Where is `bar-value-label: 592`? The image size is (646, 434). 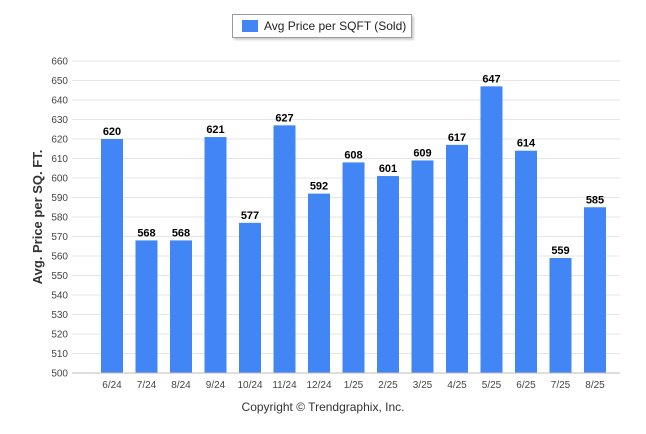 bar-value-label: 592 is located at coordinates (319, 187).